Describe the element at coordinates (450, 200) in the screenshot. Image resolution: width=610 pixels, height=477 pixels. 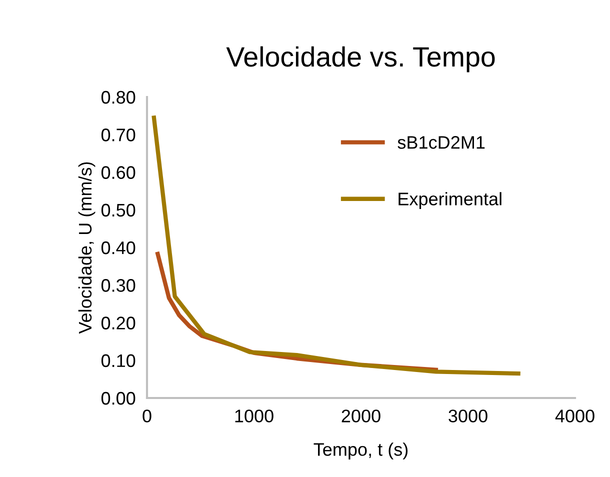
I see `legend-label: Experimental` at that location.